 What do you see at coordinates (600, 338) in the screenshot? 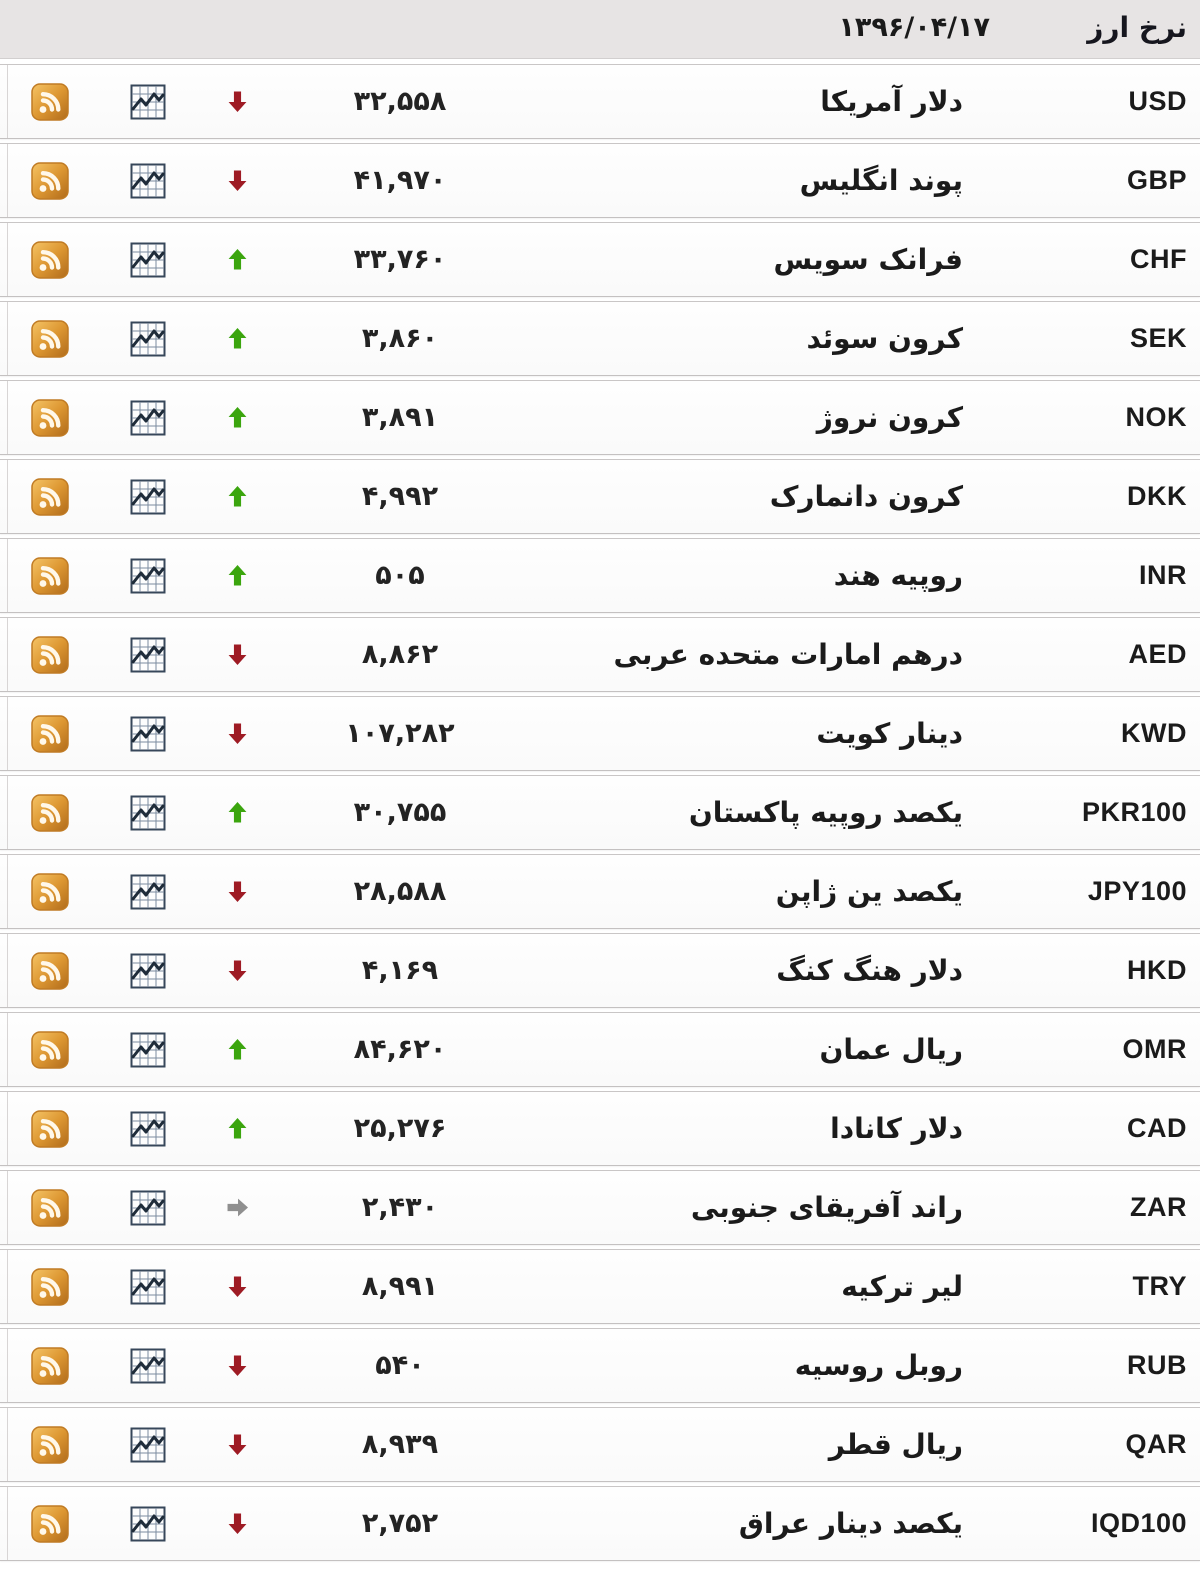
I see `currency-row: SEK کرون سوئد ۳,۸۶۰` at bounding box center [600, 338].